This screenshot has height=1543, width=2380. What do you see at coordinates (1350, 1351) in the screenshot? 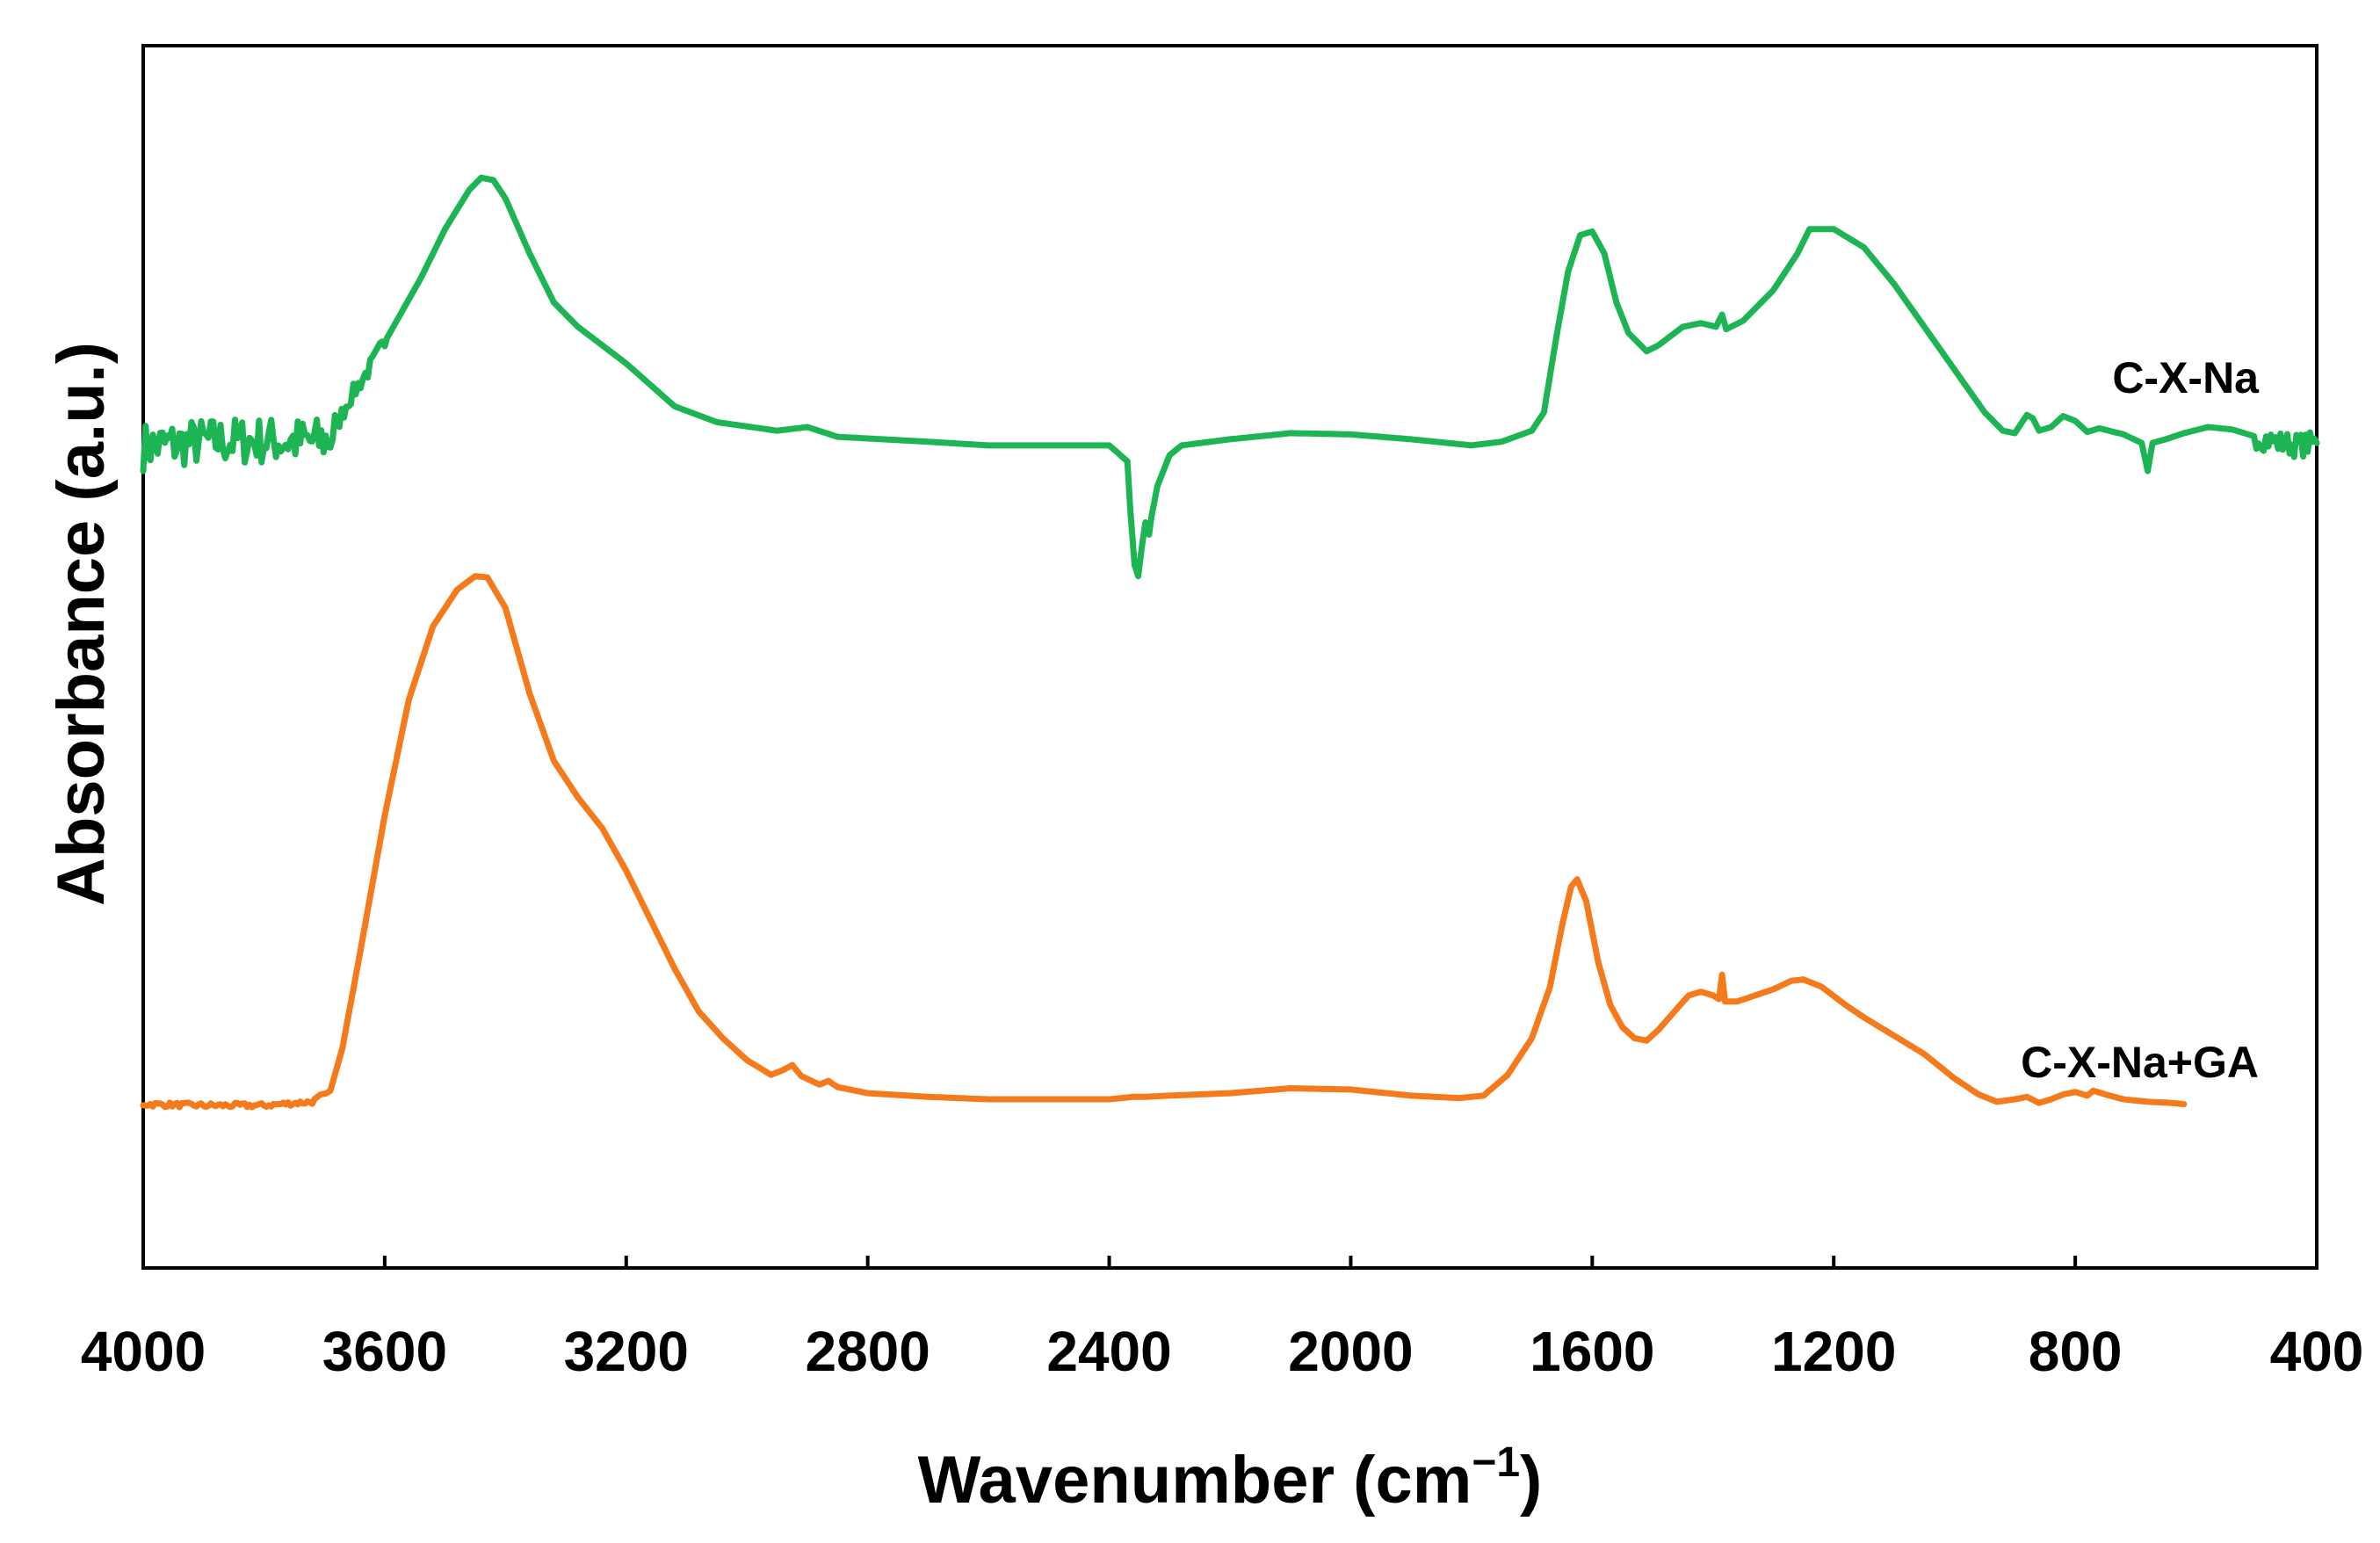
I see `x-tick-label: 2000` at bounding box center [1350, 1351].